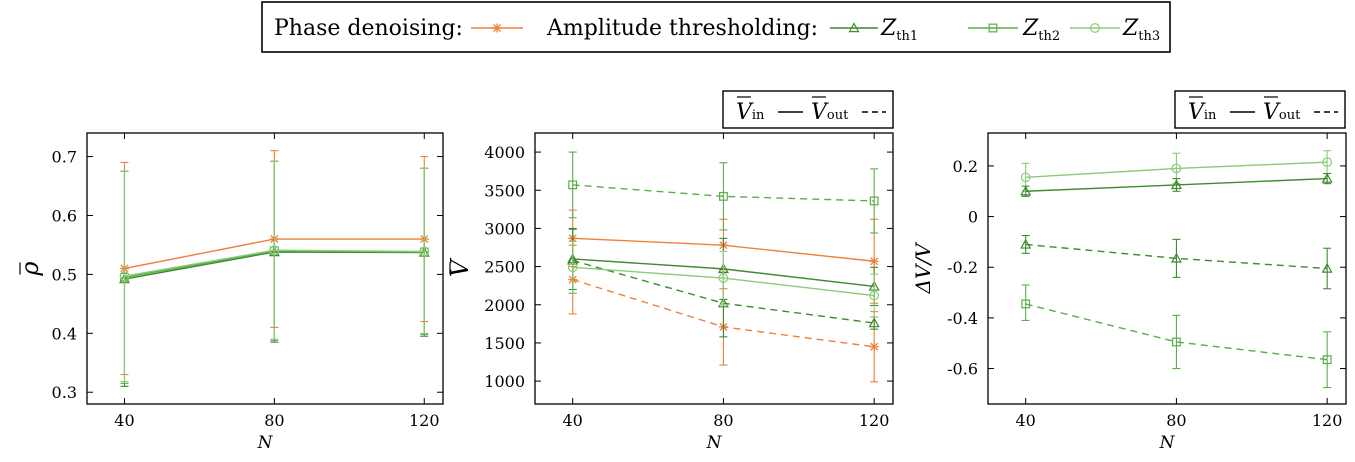 The height and width of the screenshot is (462, 1355). I want to click on inout-legend-right: Vin Vout, so click(1260, 109).